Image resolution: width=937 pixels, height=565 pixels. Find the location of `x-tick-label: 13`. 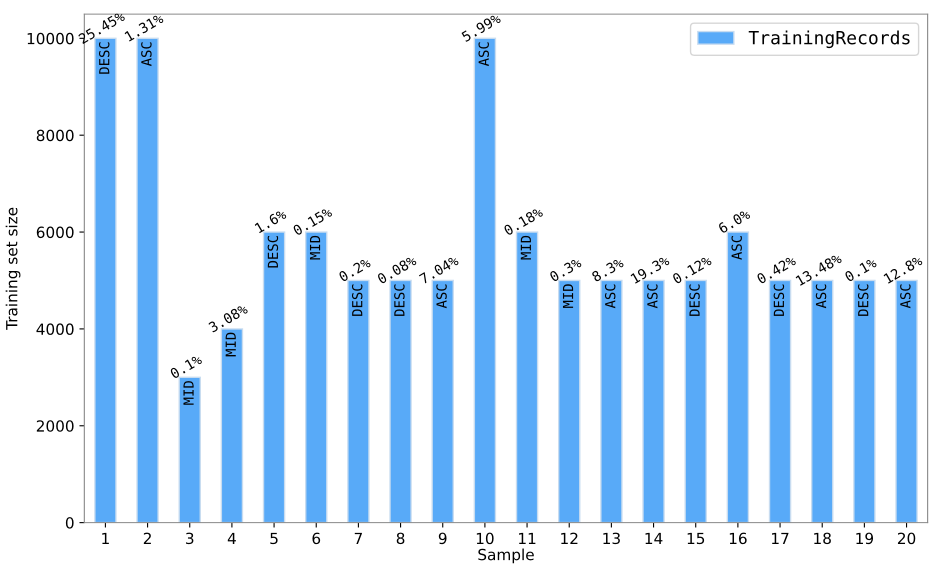

x-tick-label: 13 is located at coordinates (611, 538).